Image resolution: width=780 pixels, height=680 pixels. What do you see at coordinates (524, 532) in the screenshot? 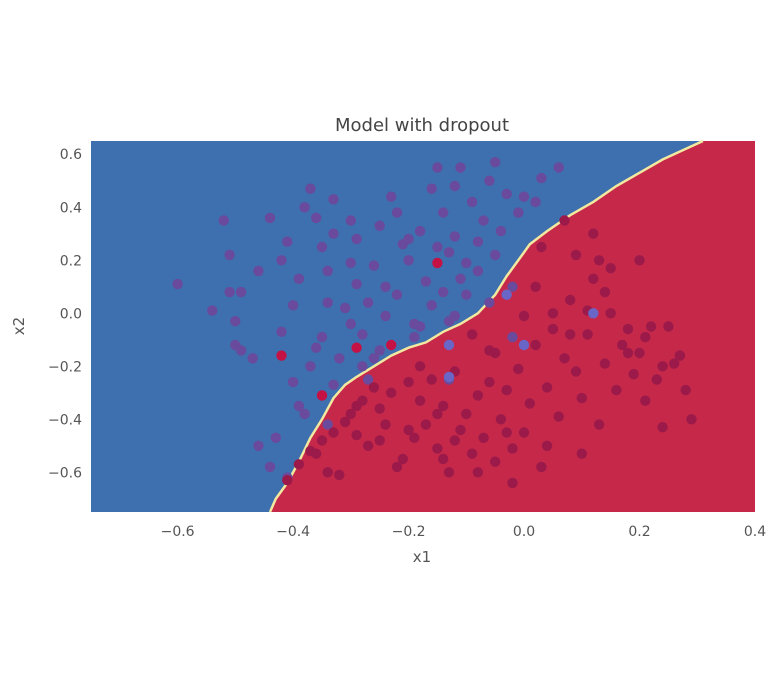
I see `x-tick-label: 0.0` at bounding box center [524, 532].